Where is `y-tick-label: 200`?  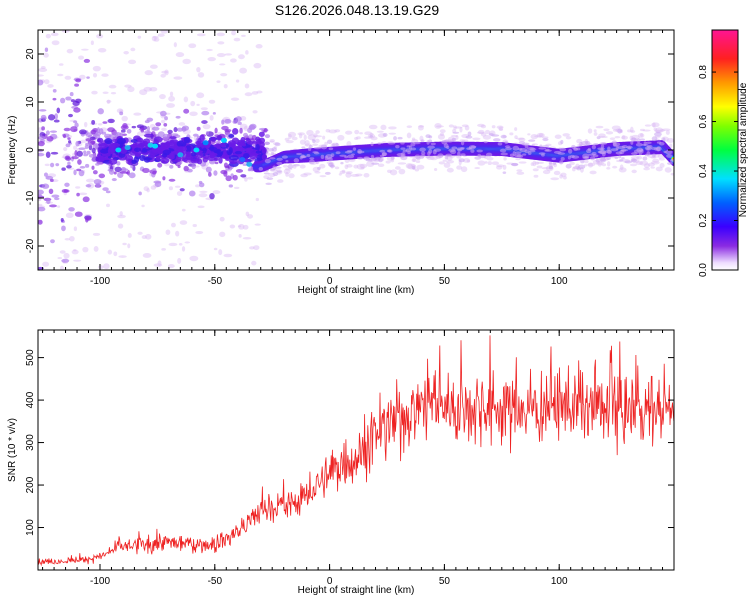 y-tick-label: 200 is located at coordinates (30, 484).